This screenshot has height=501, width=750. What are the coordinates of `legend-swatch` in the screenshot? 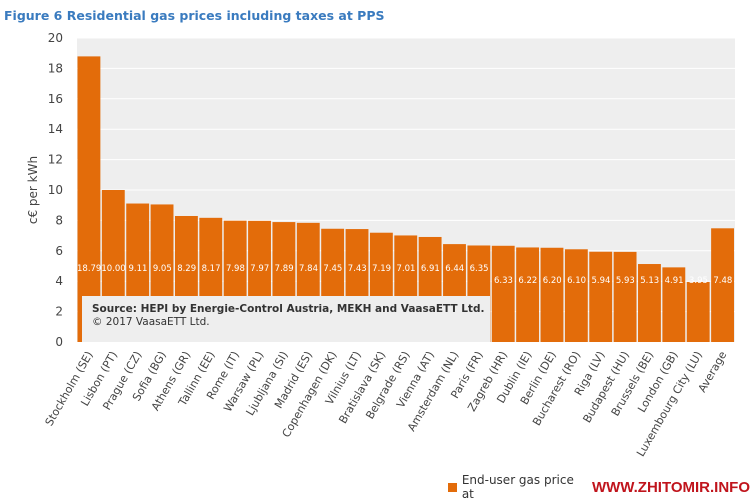 It's located at (452, 487).